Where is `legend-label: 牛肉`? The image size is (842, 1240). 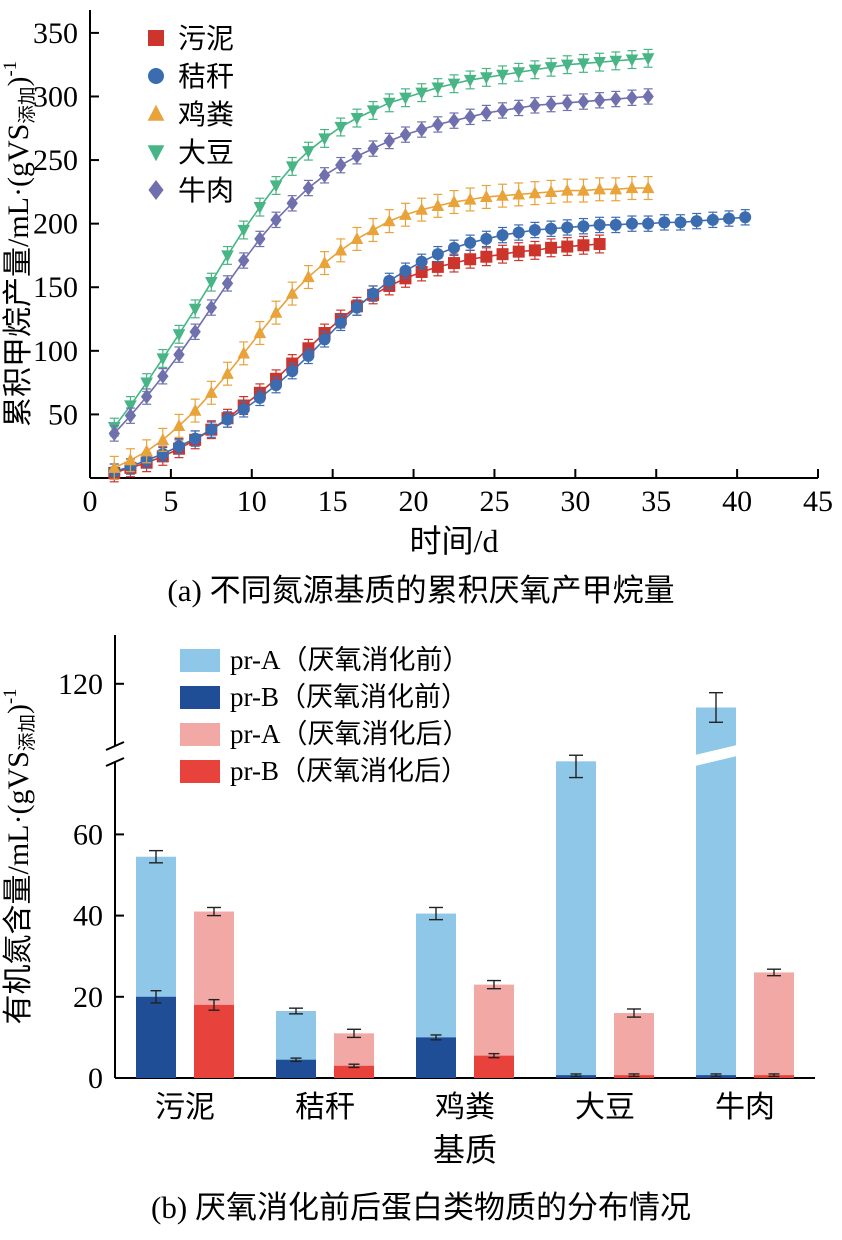 legend-label: 牛肉 is located at coordinates (206, 191).